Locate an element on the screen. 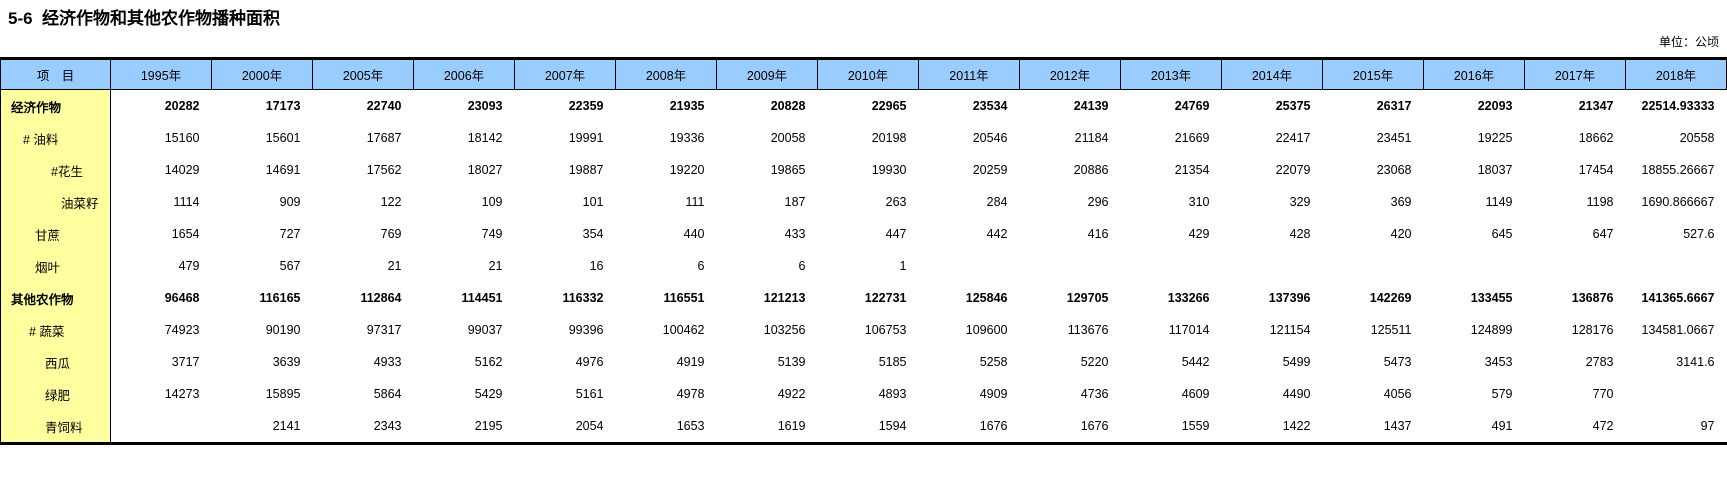  cell: 527.6 is located at coordinates (1699, 234).